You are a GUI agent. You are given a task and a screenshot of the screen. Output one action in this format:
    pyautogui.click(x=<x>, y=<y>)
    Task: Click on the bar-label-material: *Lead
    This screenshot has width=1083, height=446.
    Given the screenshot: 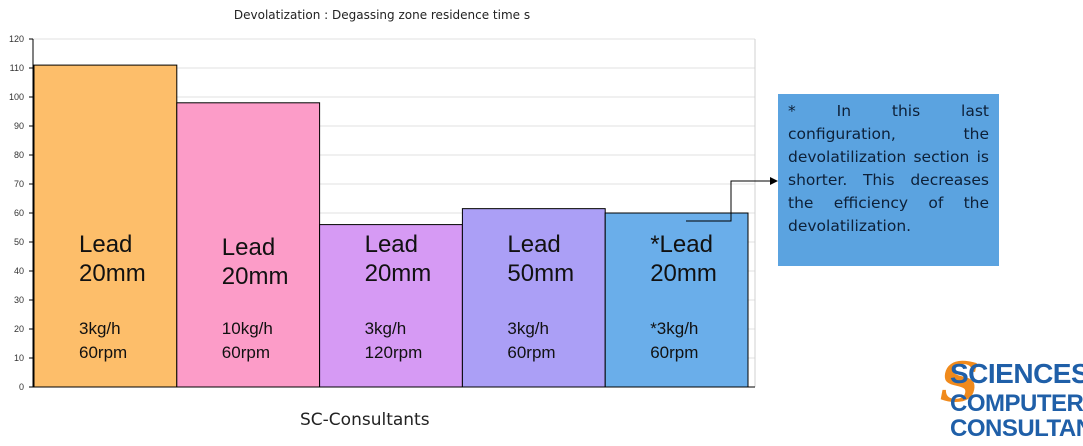 What is the action you would take?
    pyautogui.click(x=681, y=244)
    